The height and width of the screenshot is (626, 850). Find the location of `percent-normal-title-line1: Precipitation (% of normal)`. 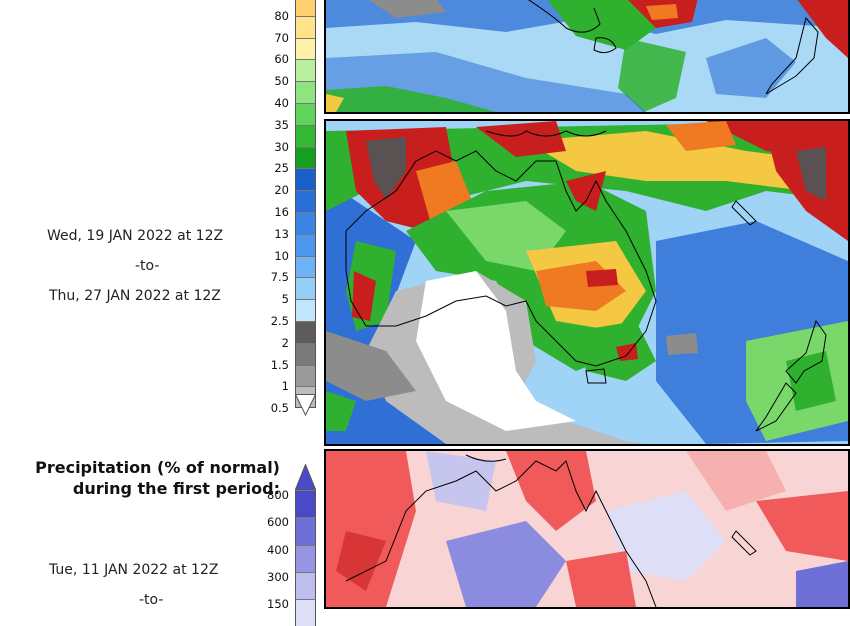

percent-normal-title-line1: Precipitation (% of normal) is located at coordinates (157, 467).